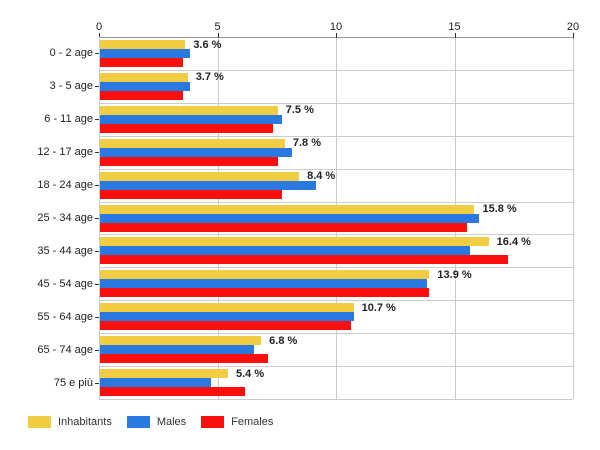 The height and width of the screenshot is (450, 600). Describe the element at coordinates (68, 119) in the screenshot. I see `category-label: 6 - 11 age` at that location.